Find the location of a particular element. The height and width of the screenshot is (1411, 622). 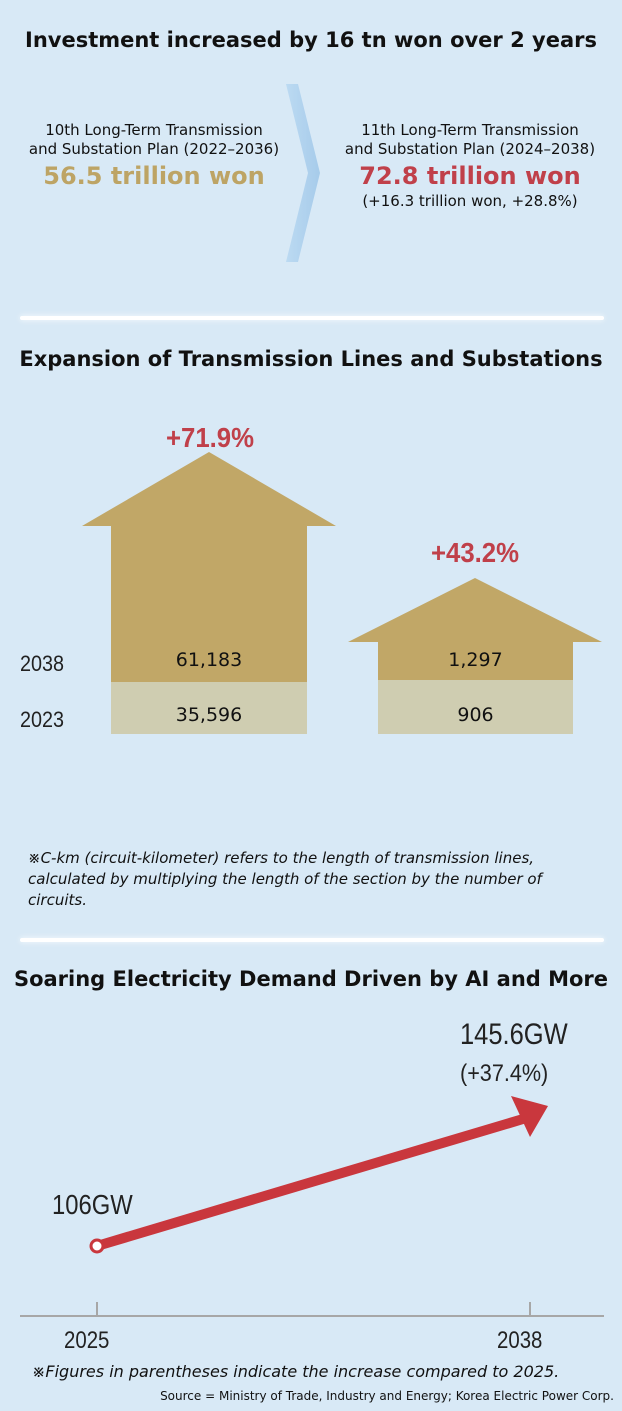

increase-label-substations: +43.2% is located at coordinates (475, 552).